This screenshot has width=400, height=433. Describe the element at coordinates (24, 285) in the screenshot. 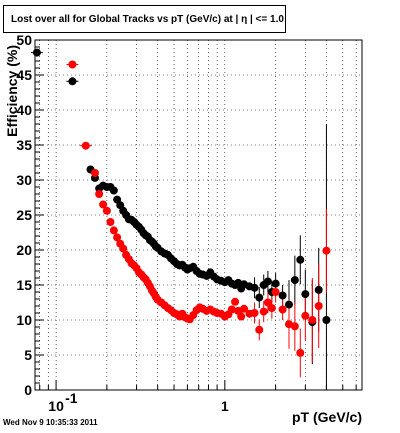

I see `y-tick-label: 15` at that location.